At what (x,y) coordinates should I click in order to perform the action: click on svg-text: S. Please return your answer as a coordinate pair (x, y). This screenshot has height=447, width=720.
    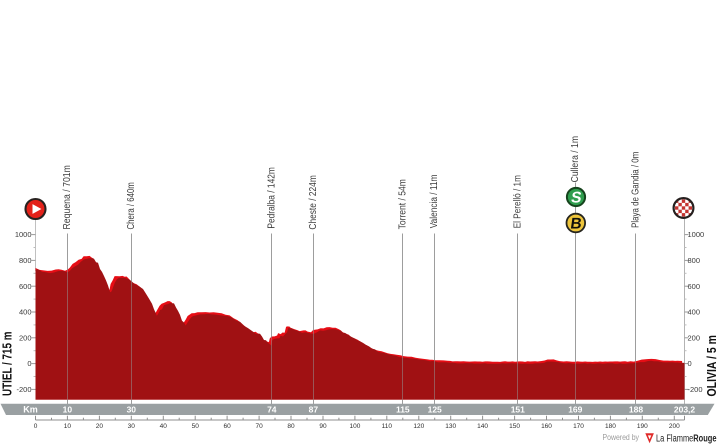
    Looking at the image, I should click on (576, 198).